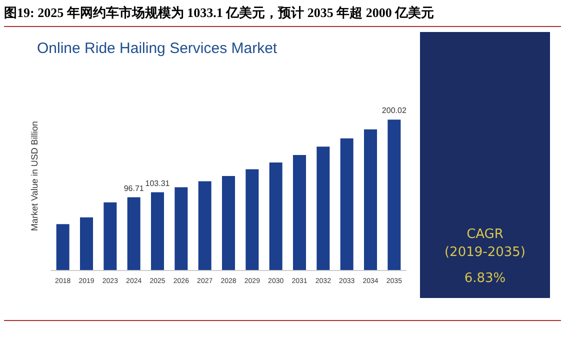 This screenshot has width=565, height=352. I want to click on text: CAGR, so click(485, 235).